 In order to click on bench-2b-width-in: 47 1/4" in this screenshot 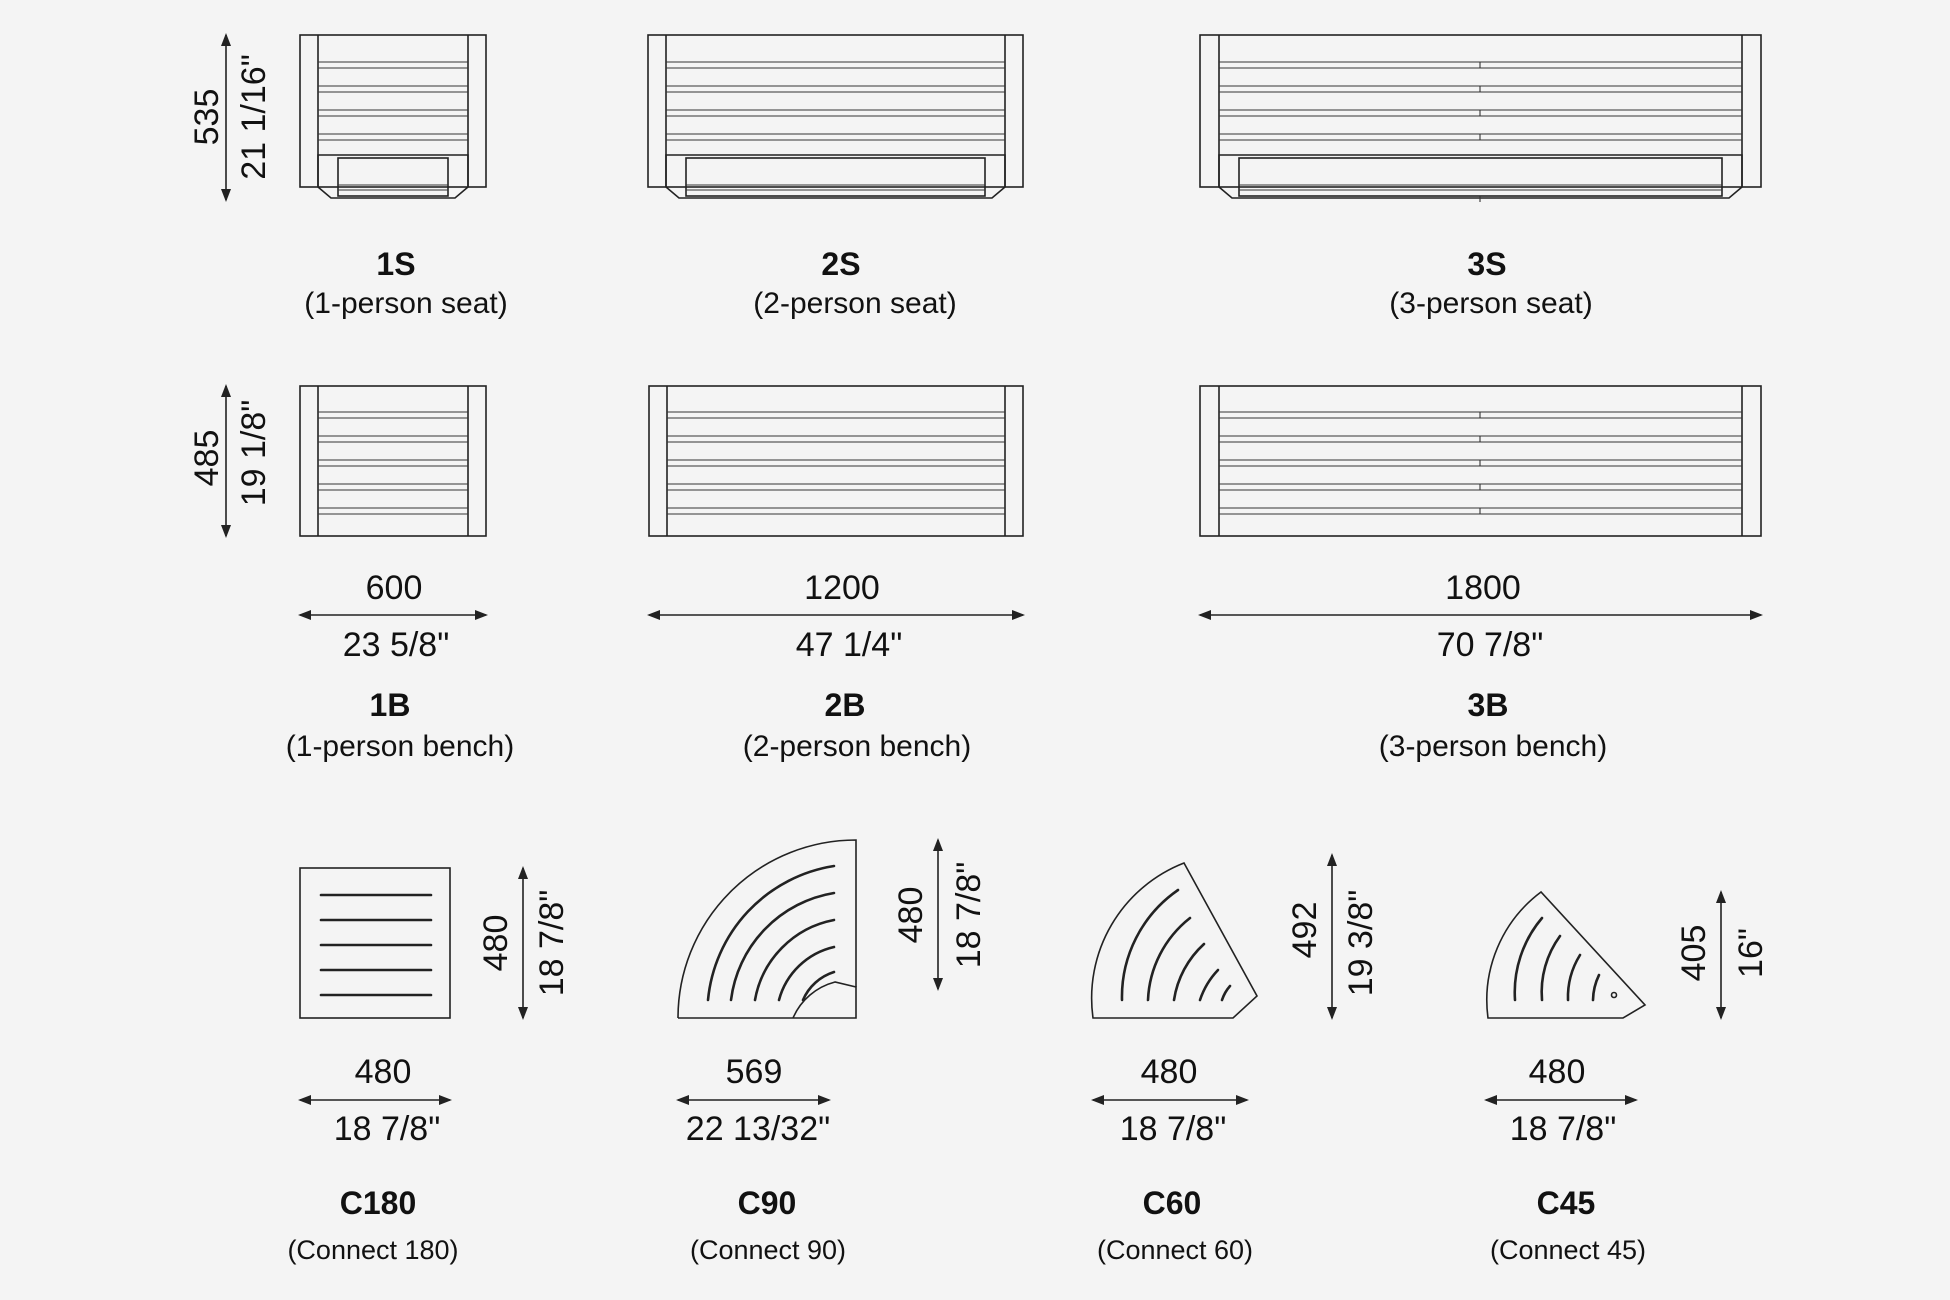, I will do `click(849, 645)`.